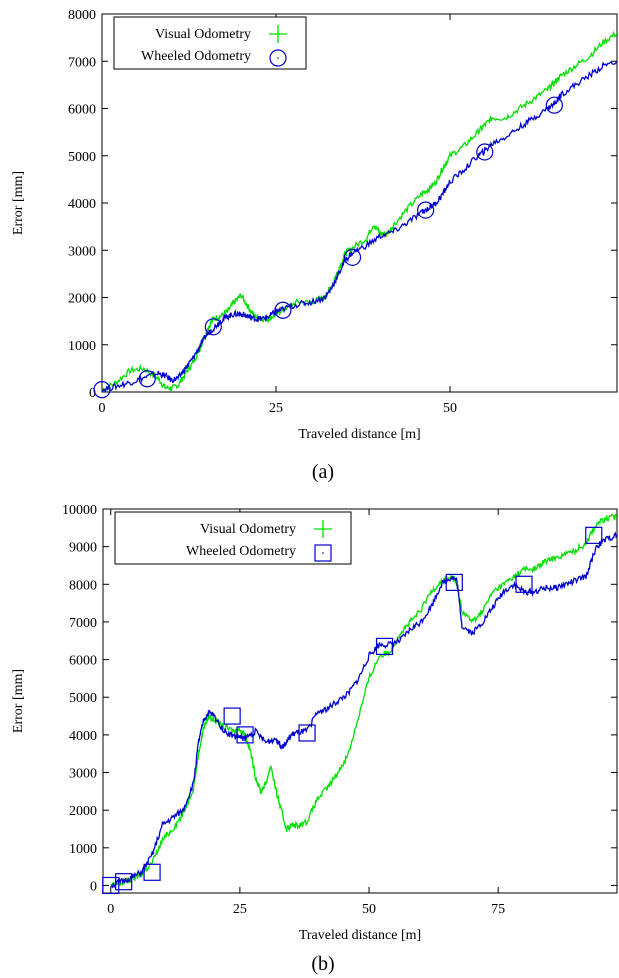 The image size is (619, 978). I want to click on caption-b: (b), so click(322, 964).